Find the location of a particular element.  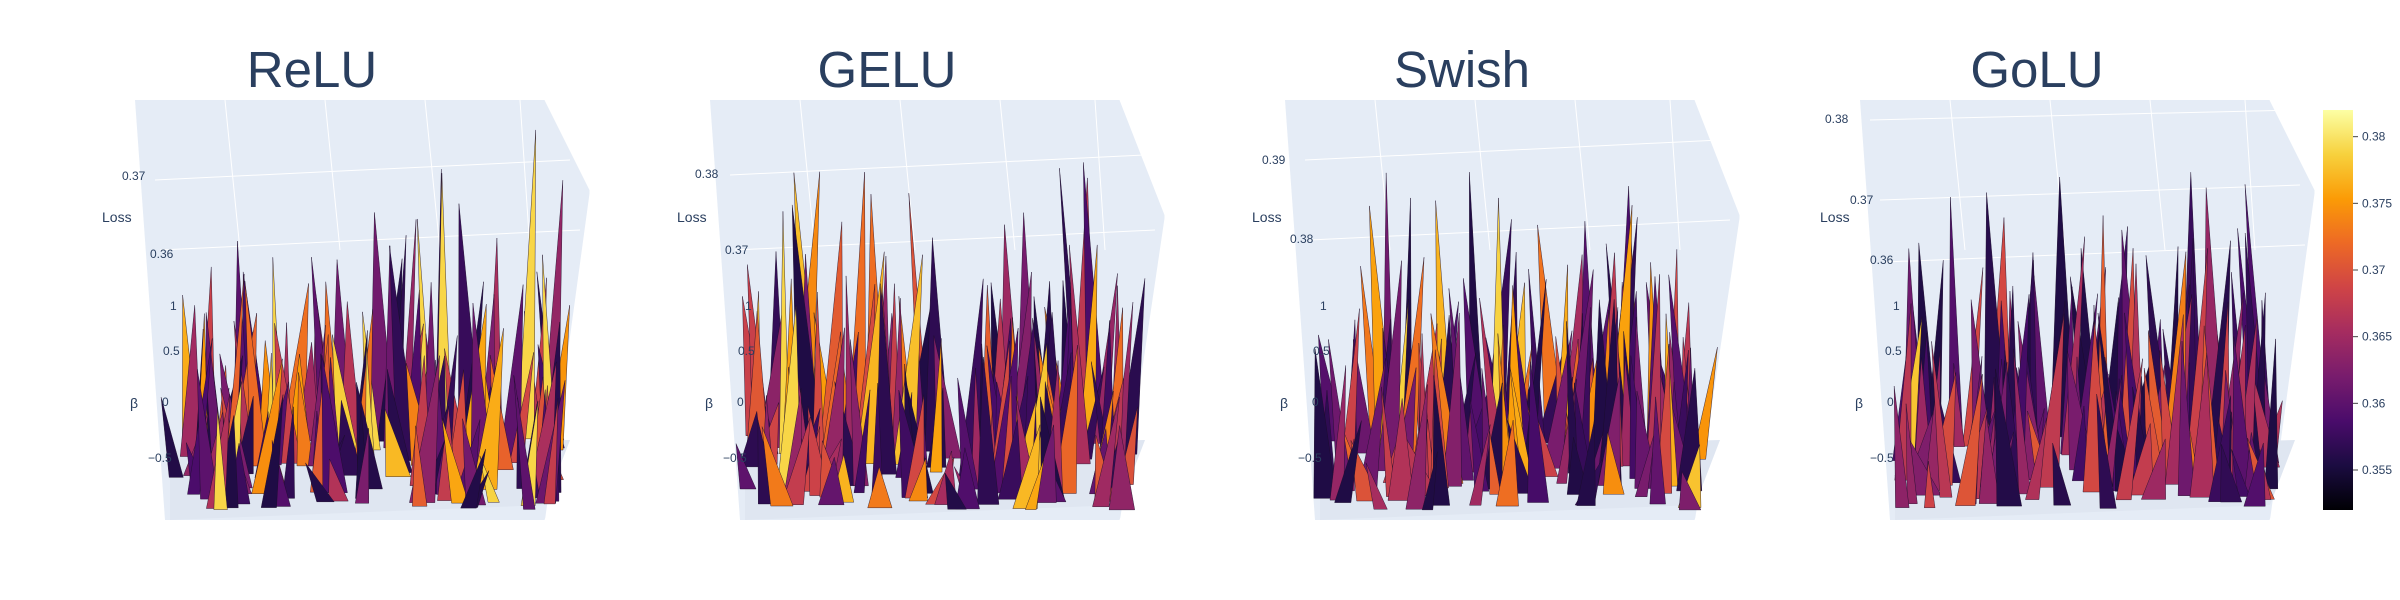

gridlines is located at coordinates (2092, 310).